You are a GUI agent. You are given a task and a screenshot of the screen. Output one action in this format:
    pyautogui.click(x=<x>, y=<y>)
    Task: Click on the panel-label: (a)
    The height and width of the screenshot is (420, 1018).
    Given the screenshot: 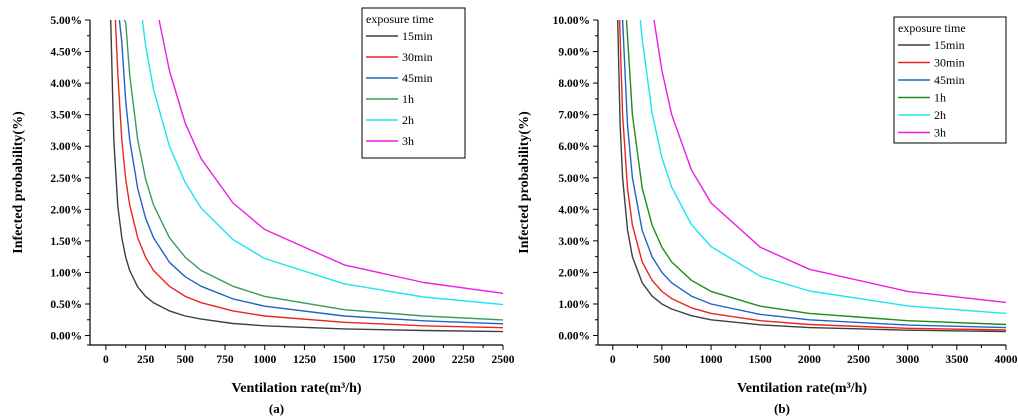 What is the action you would take?
    pyautogui.click(x=276, y=408)
    